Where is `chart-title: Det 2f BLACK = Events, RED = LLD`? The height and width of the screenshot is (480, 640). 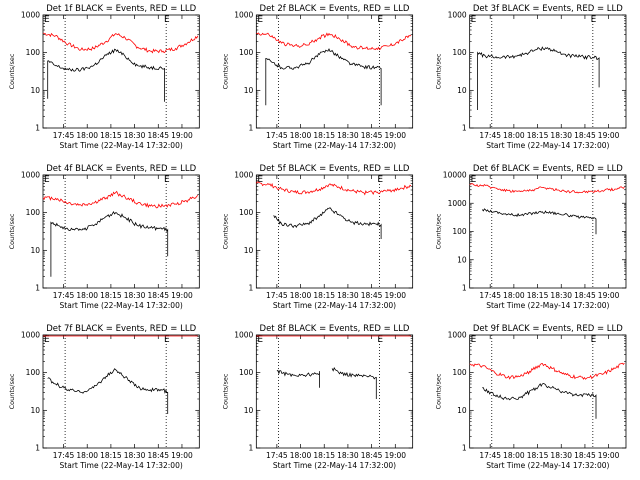 chart-title: Det 2f BLACK = Events, RED = LLD is located at coordinates (335, 9).